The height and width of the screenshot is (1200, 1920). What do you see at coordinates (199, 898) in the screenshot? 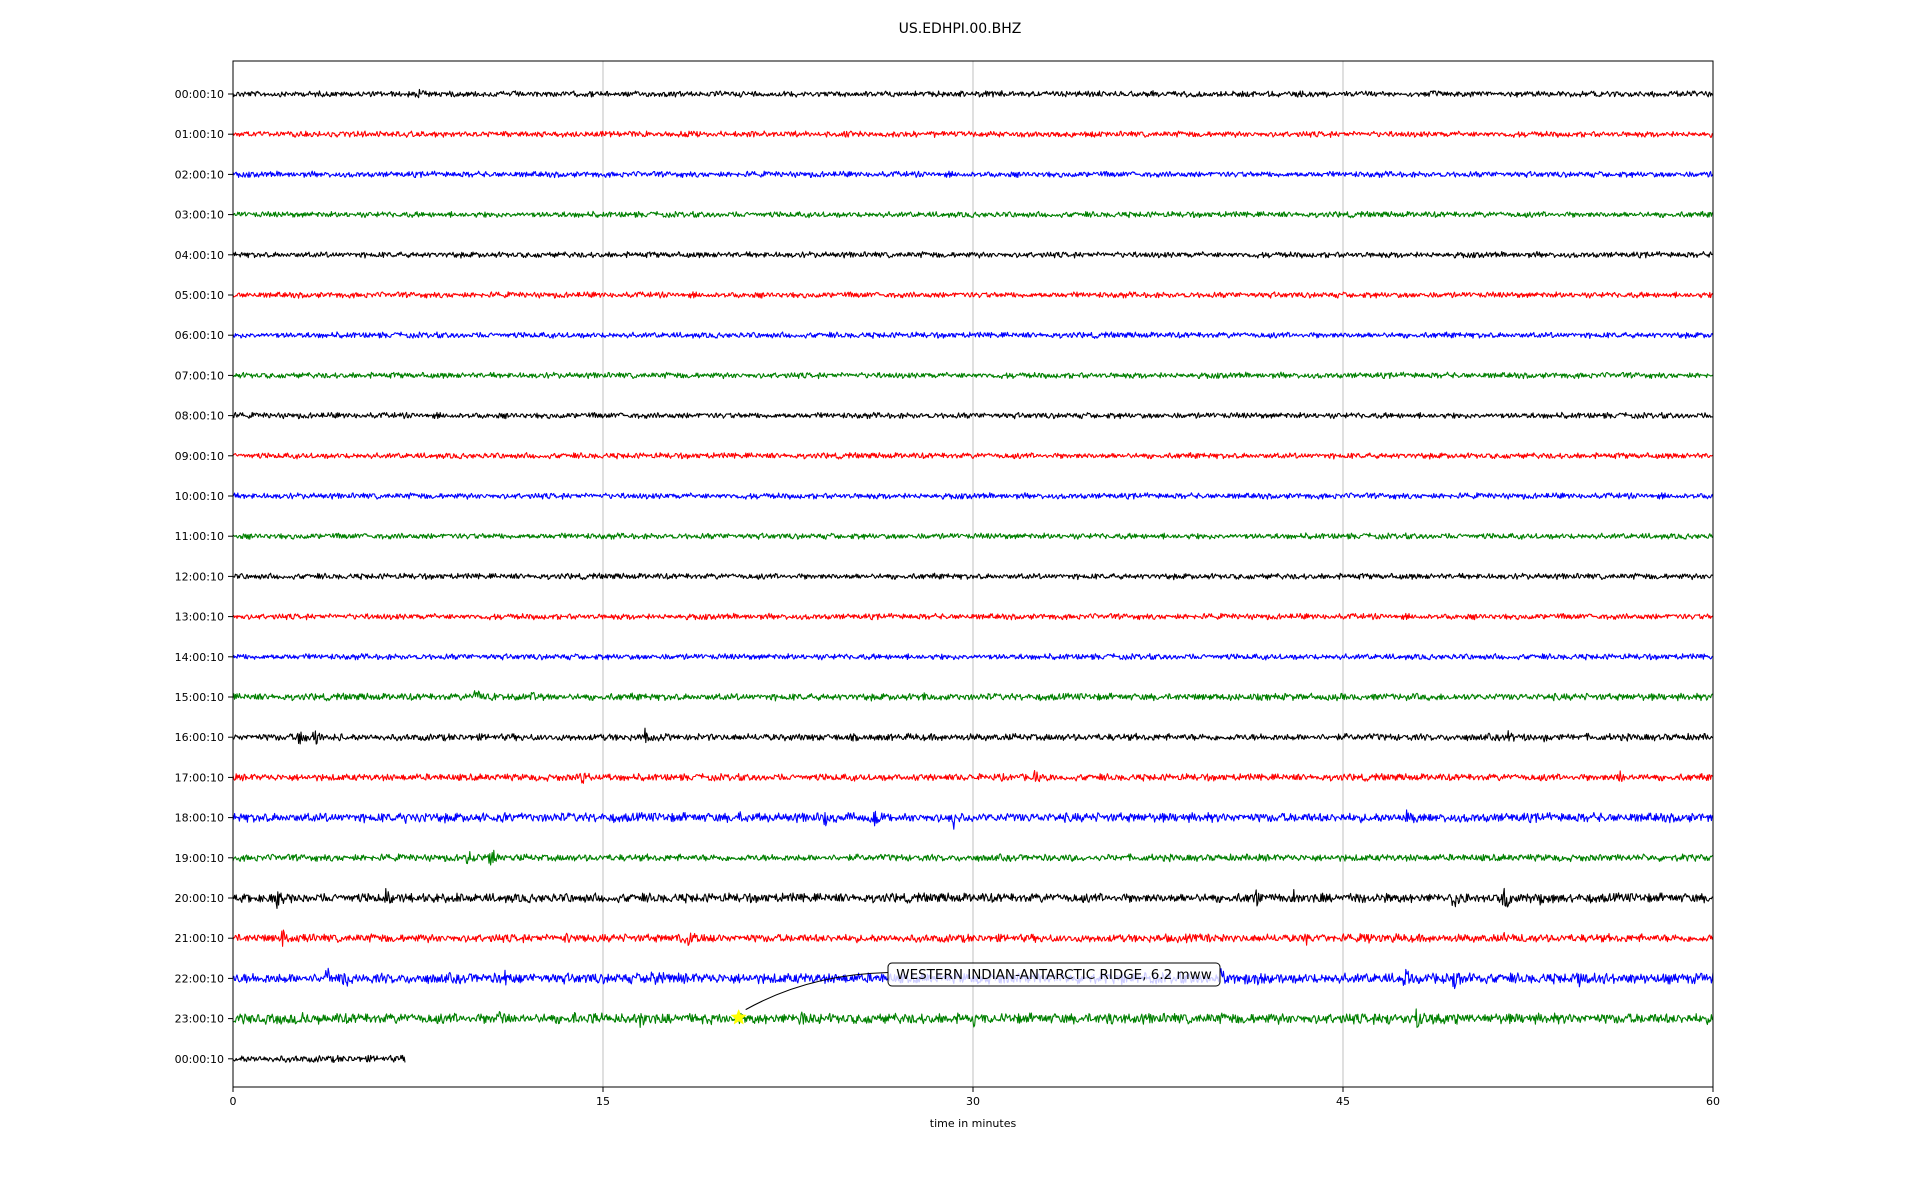
I see `row-label: 20:00:10` at bounding box center [199, 898].